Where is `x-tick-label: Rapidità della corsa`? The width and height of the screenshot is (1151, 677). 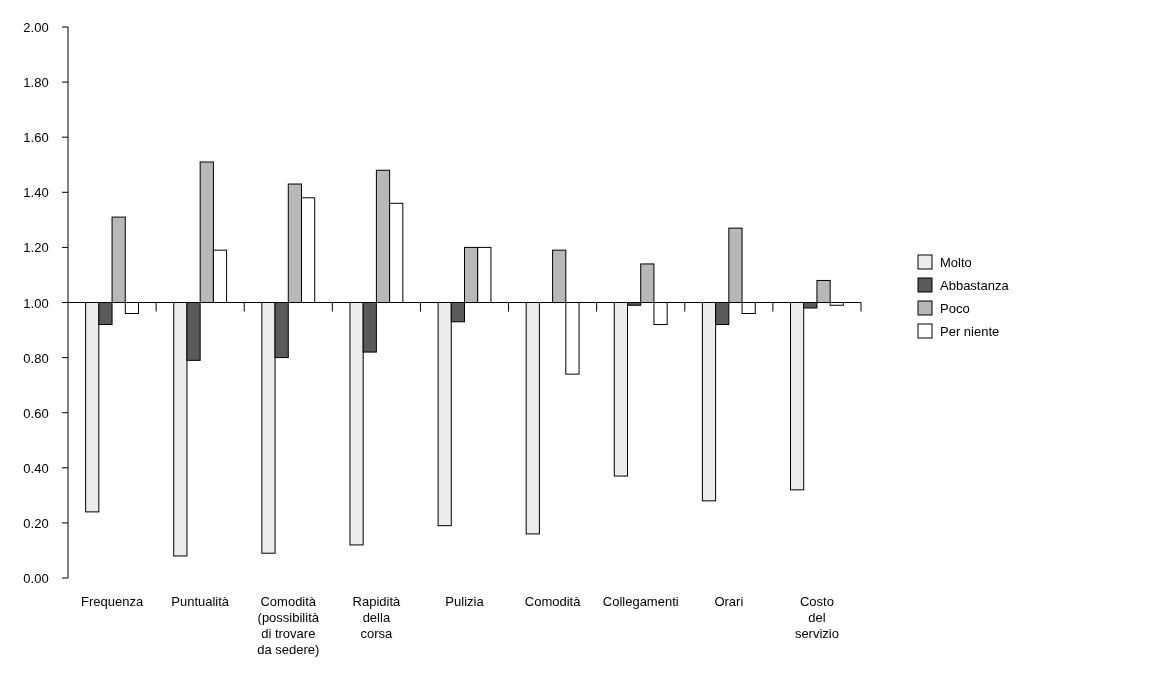 x-tick-label: Rapidità della corsa is located at coordinates (376, 617).